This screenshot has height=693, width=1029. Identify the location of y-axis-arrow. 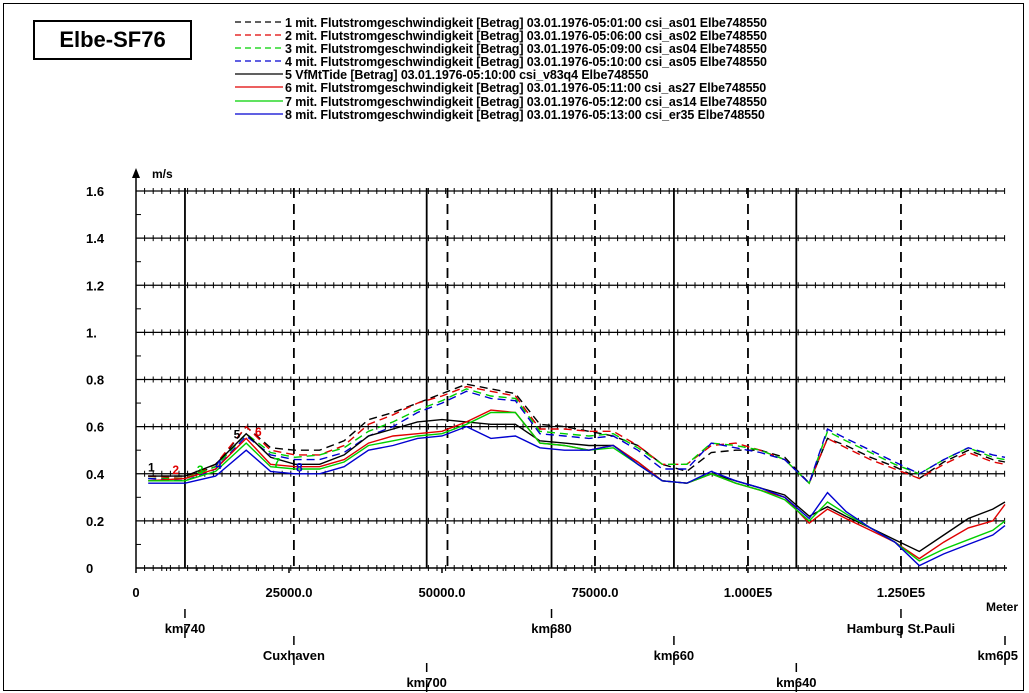
(136, 173).